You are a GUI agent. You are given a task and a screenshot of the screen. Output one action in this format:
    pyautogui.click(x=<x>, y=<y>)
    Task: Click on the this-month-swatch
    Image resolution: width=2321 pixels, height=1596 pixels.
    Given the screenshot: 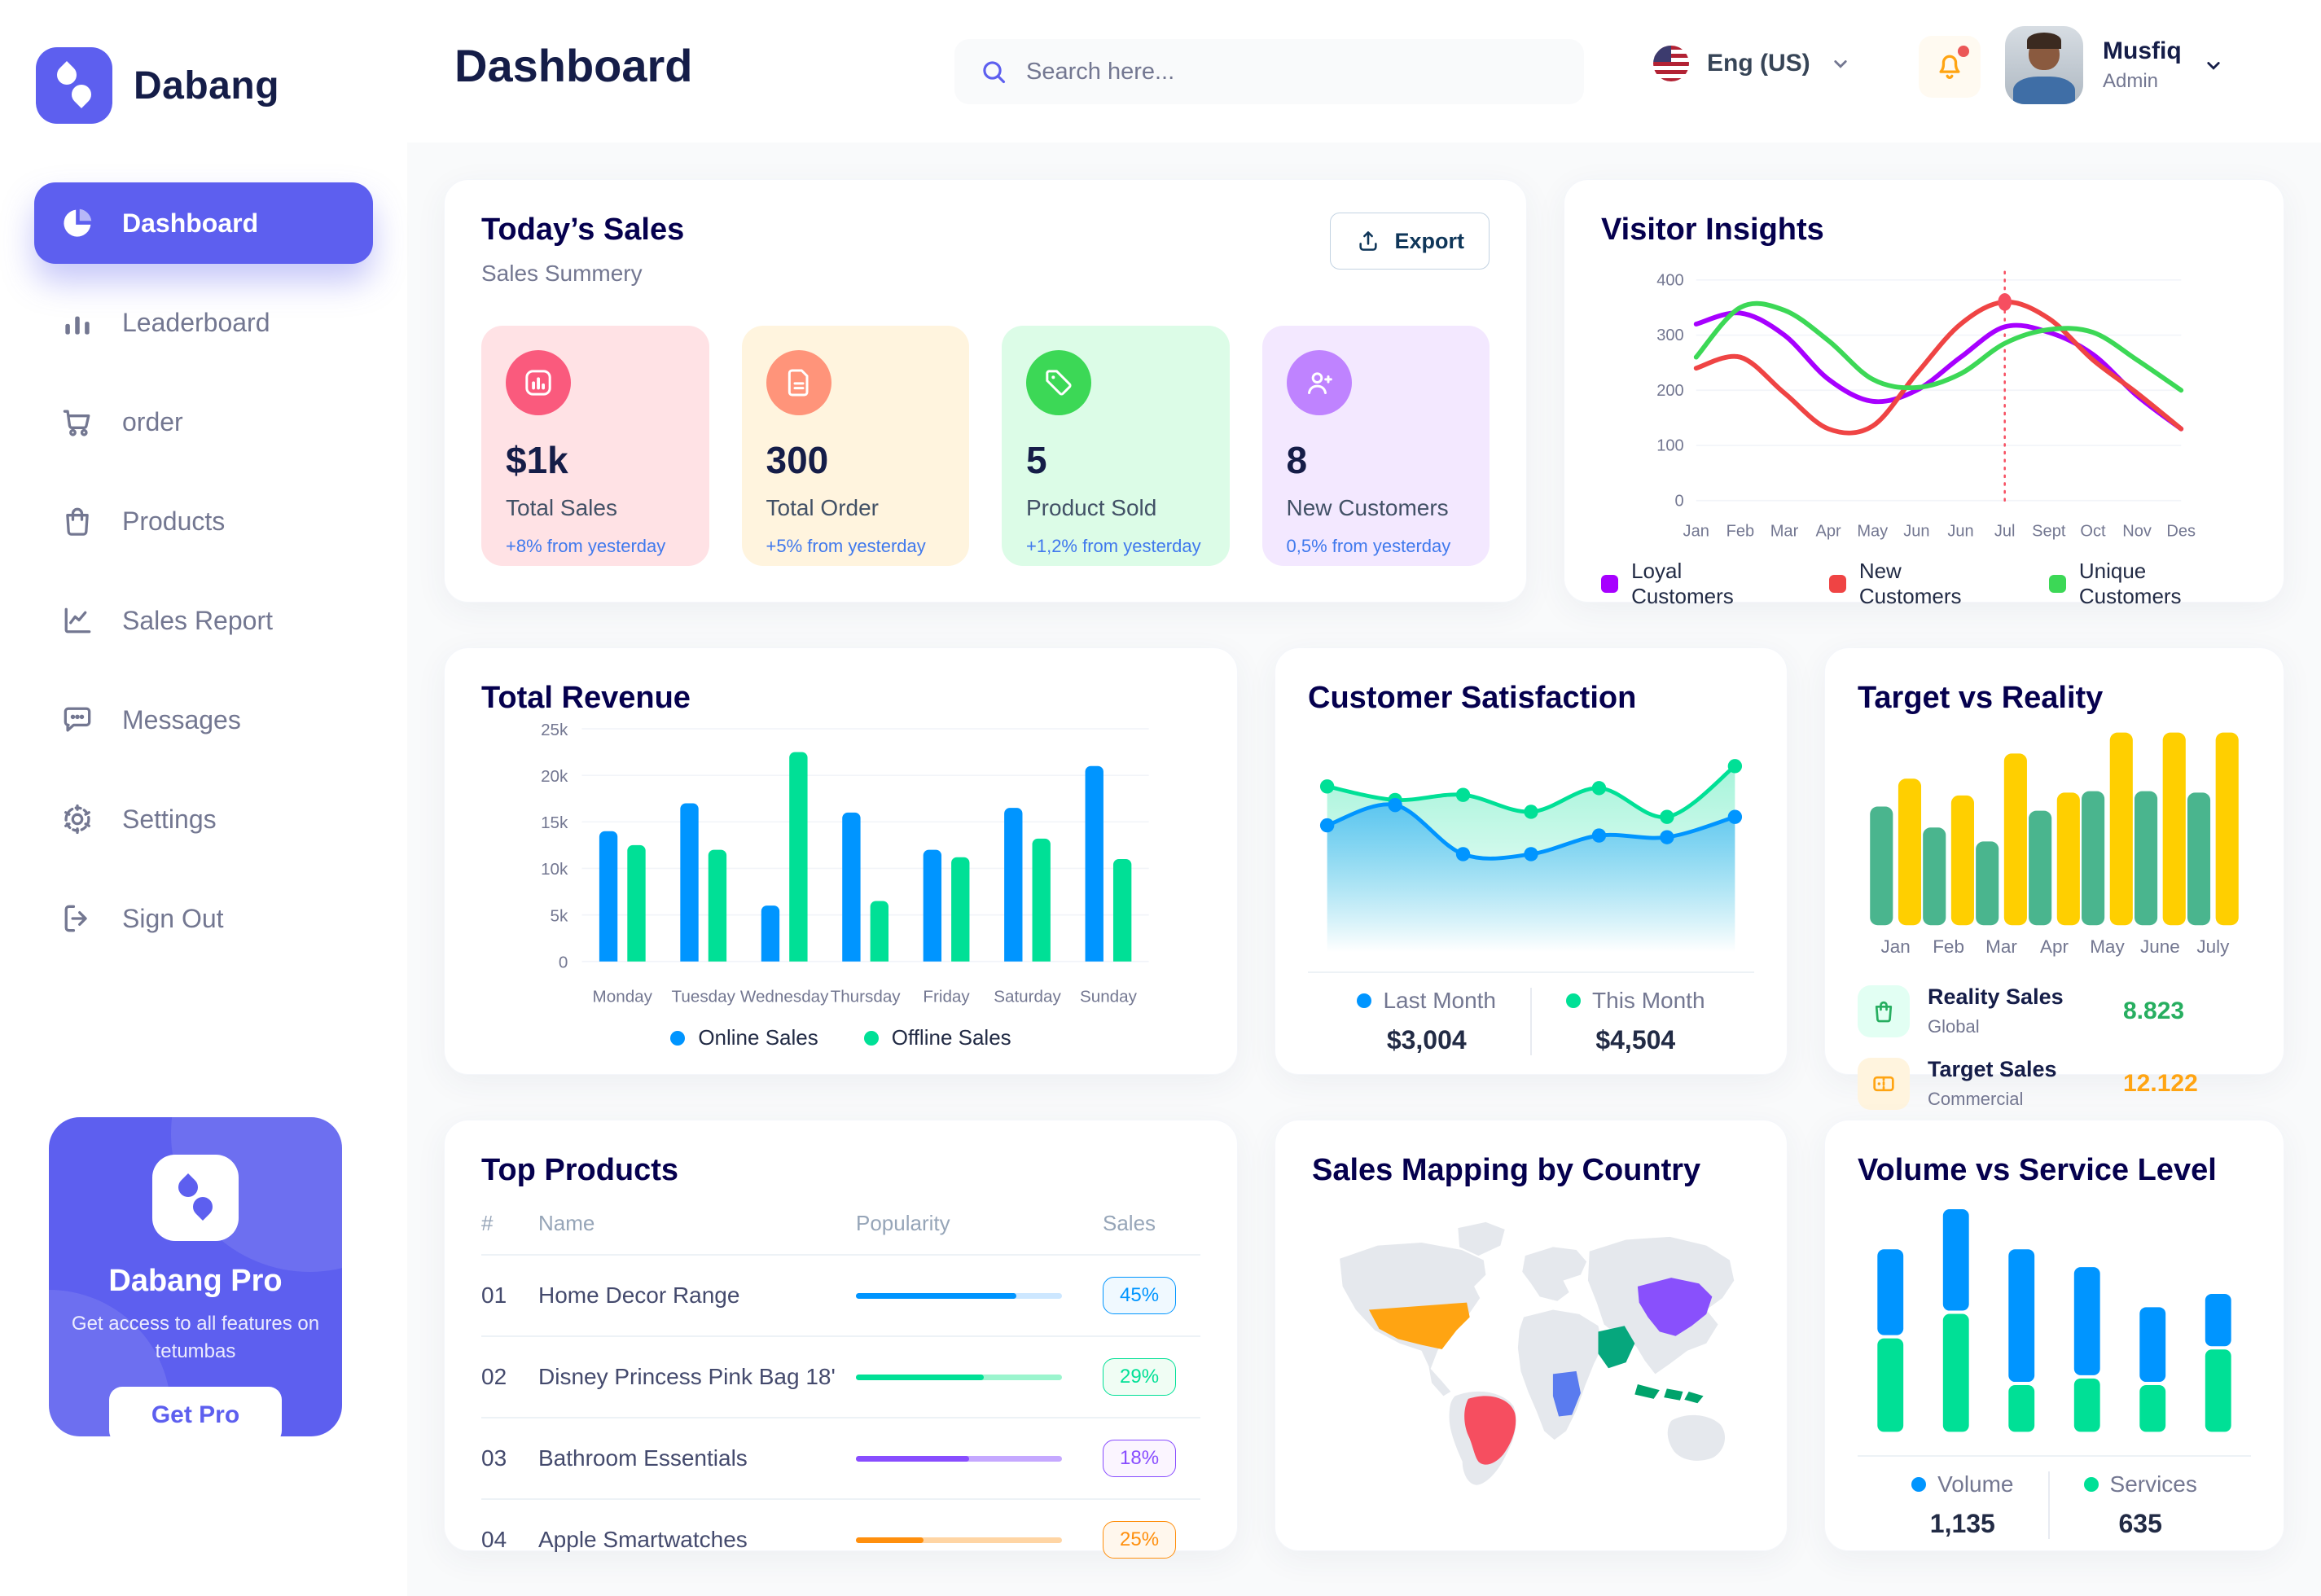 What is the action you would take?
    pyautogui.click(x=1574, y=1000)
    